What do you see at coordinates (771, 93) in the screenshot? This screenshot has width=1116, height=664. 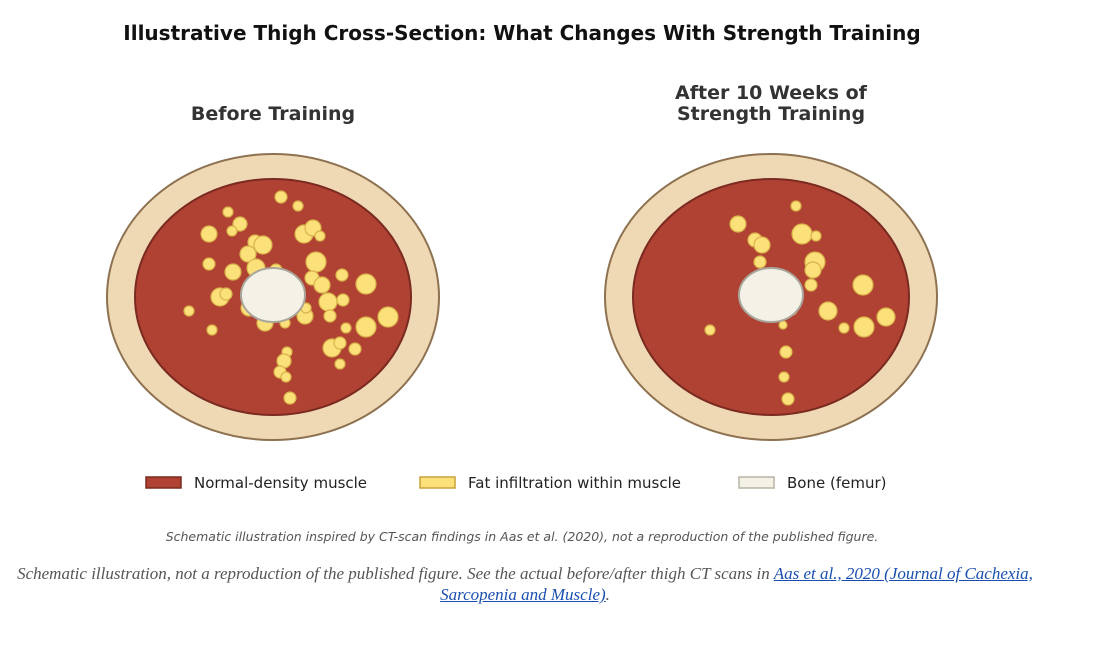 I see `panel-title: After 10 Weeks of` at bounding box center [771, 93].